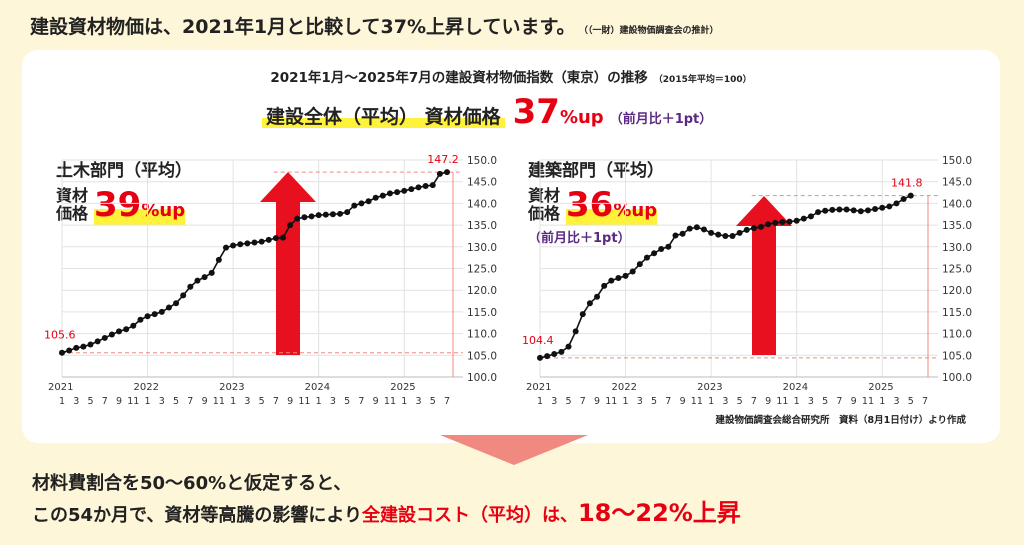 The image size is (1024, 545). What do you see at coordinates (72, 204) in the screenshot?
I see `civil-kakaku: 資材 価格` at bounding box center [72, 204].